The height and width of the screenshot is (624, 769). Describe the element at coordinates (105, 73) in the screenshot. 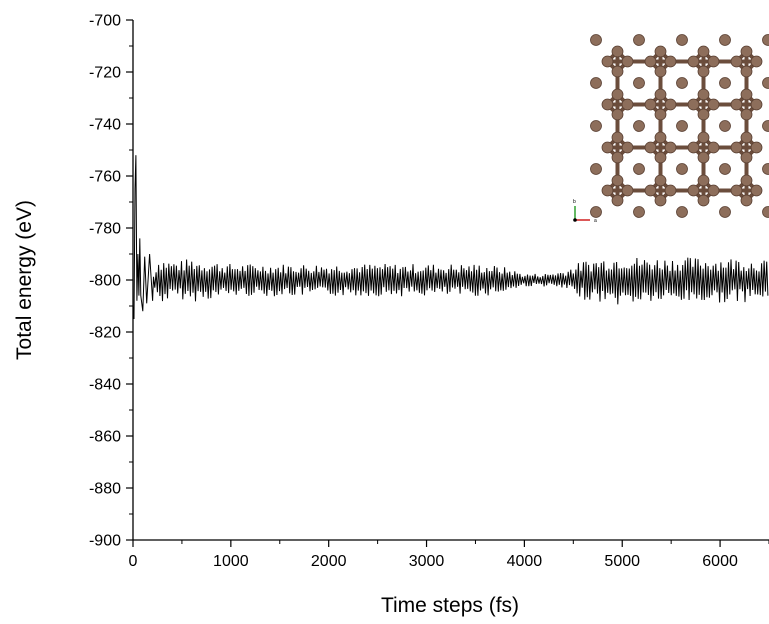

I see `y-tick-label: -720` at that location.